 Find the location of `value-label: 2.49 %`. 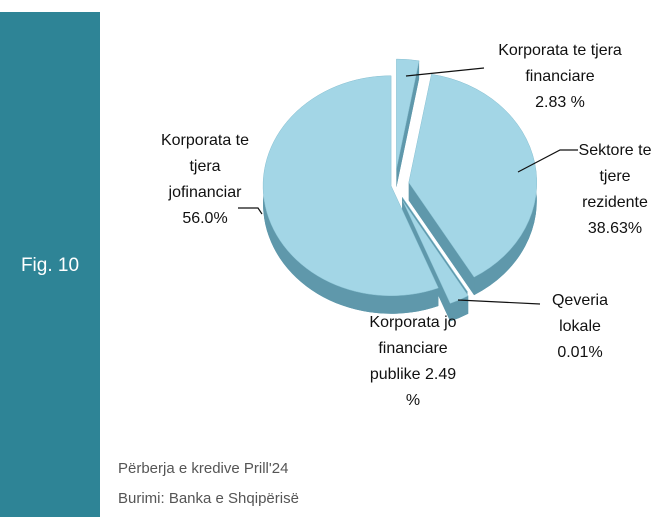

value-label: 2.49 % is located at coordinates (431, 387).